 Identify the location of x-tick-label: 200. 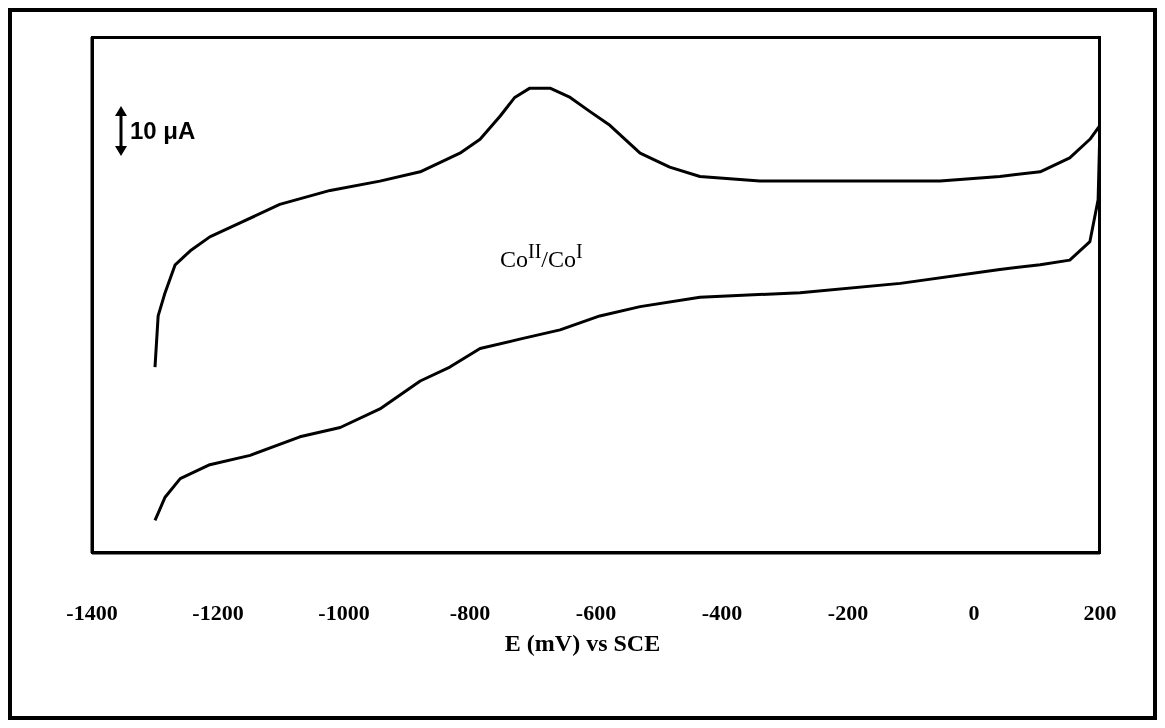
(1100, 612).